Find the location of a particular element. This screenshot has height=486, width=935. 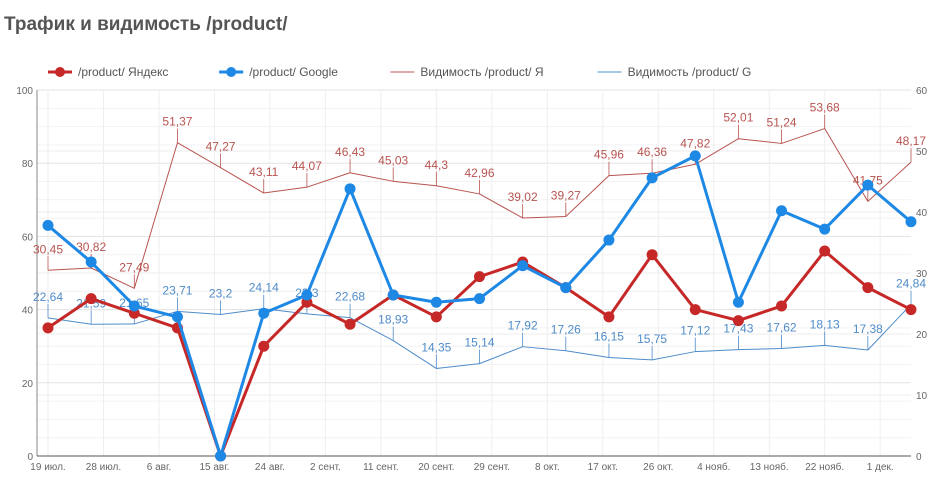

chart-title: Трафик и видимость /product/ is located at coordinates (146, 24).